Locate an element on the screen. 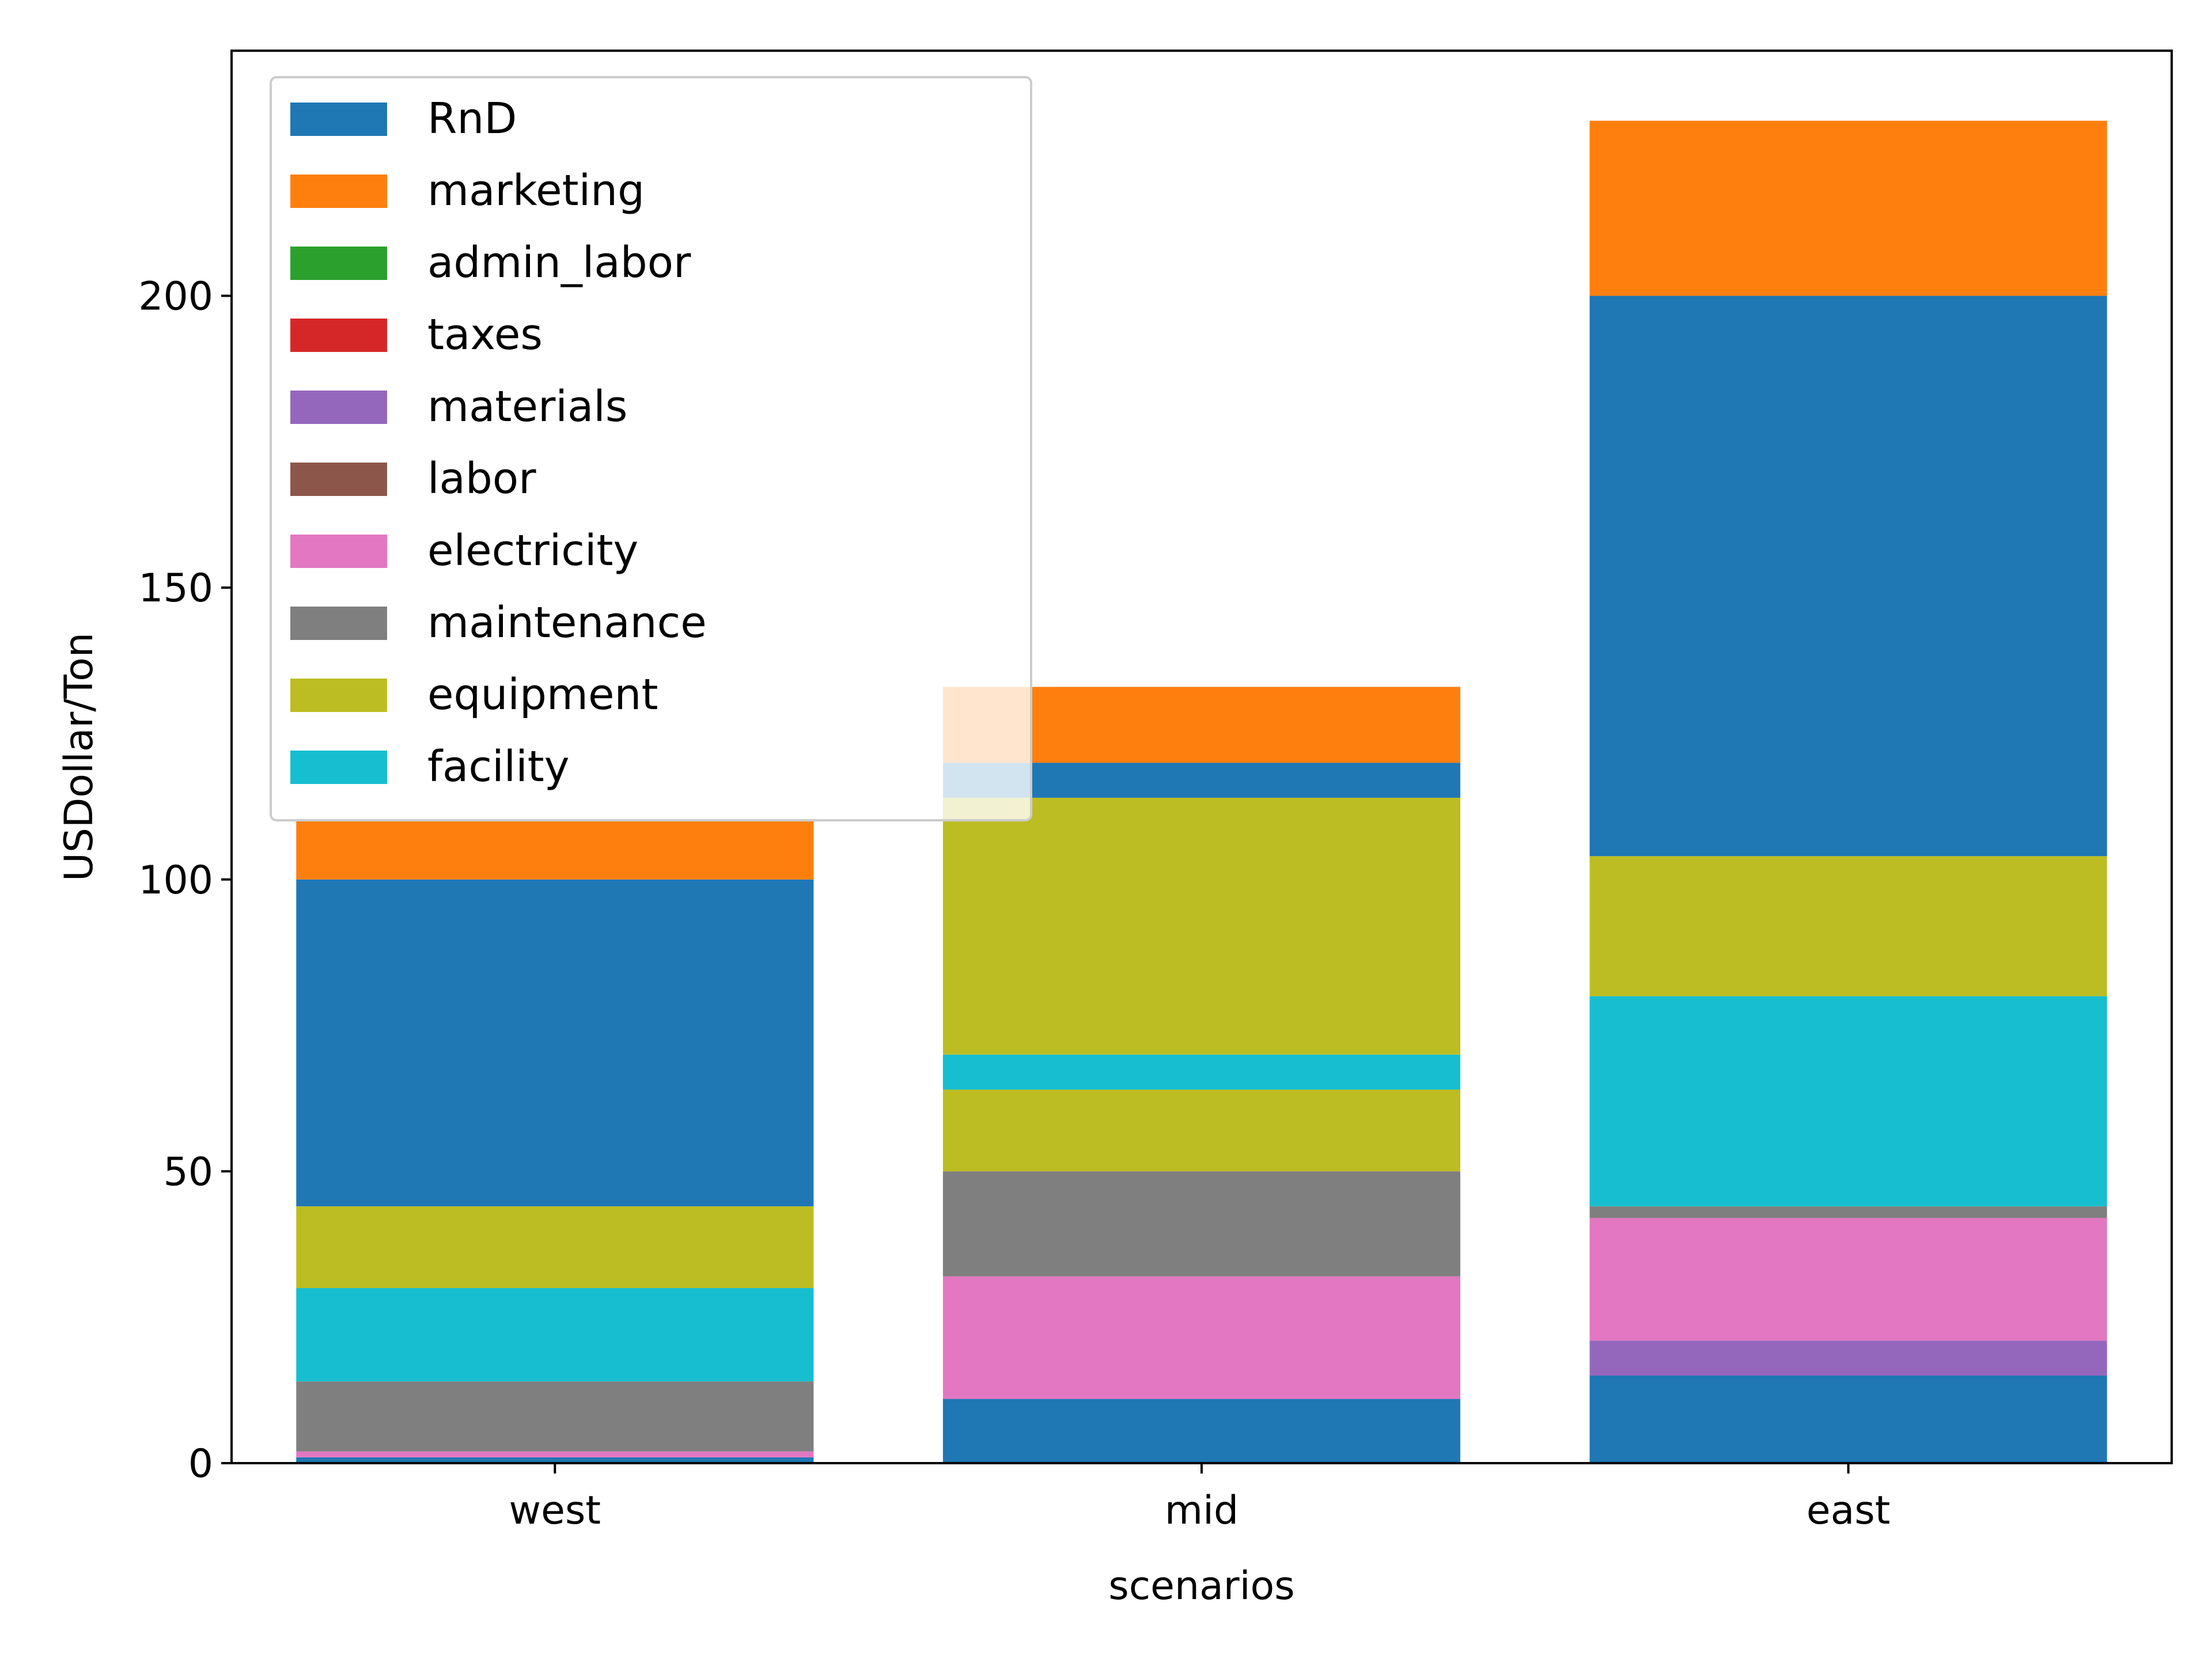  bar-segment-west-facility is located at coordinates (555, 1335).